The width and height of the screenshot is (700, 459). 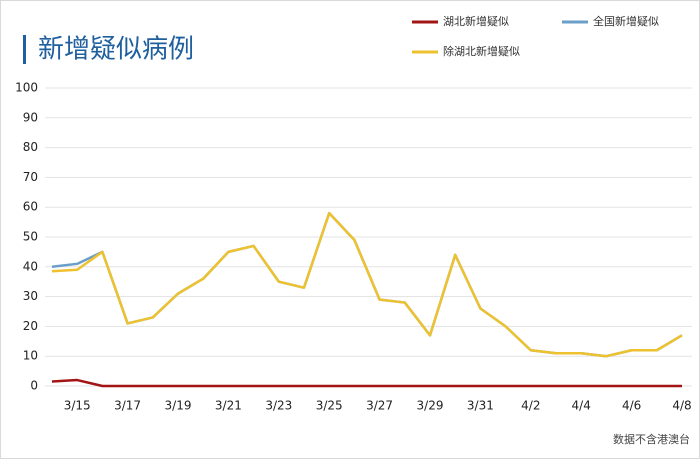 What do you see at coordinates (116, 50) in the screenshot?
I see `chart-title: 新增疑似病例` at bounding box center [116, 50].